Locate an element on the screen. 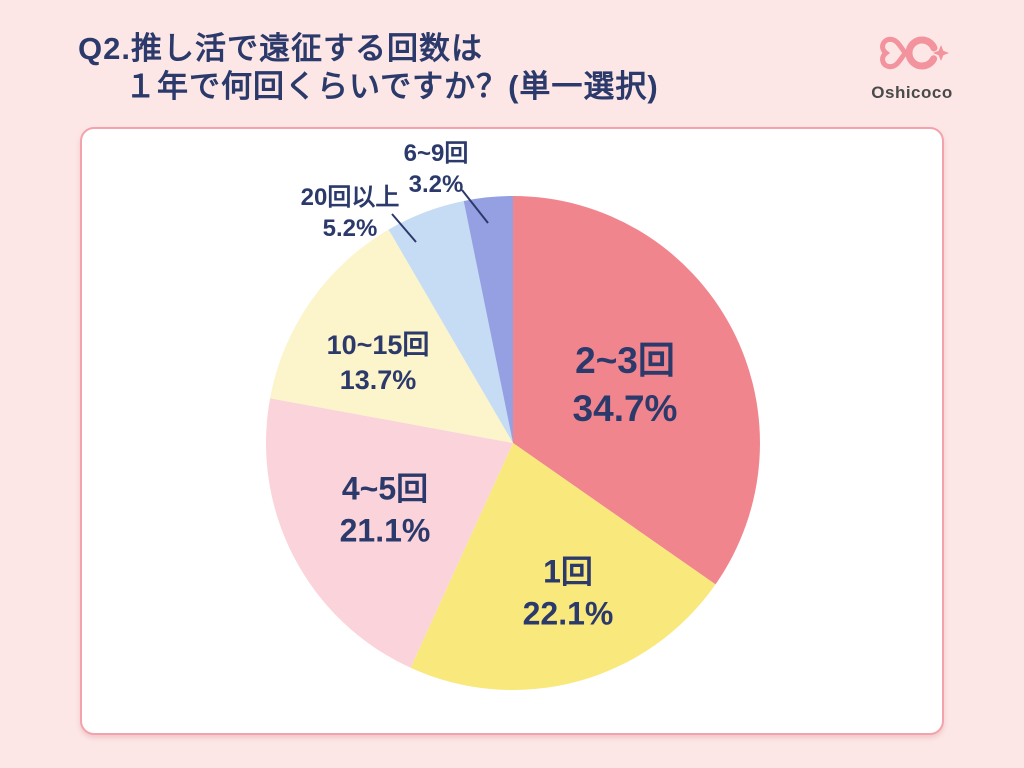 Image resolution: width=1024 pixels, height=768 pixels. oshicoco-logo: Oshicoco is located at coordinates (912, 66).